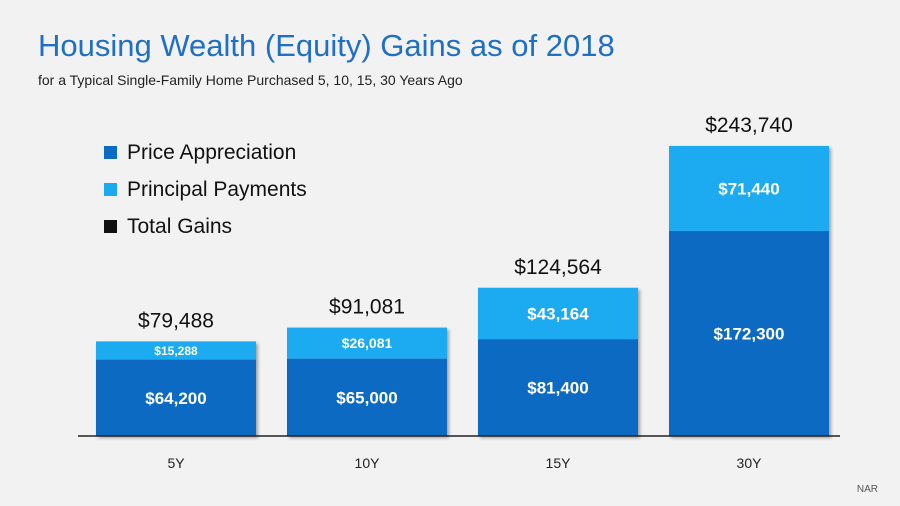 This screenshot has width=900, height=506. What do you see at coordinates (559, 463) in the screenshot?
I see `x-tick-label-15Y: 15Y` at bounding box center [559, 463].